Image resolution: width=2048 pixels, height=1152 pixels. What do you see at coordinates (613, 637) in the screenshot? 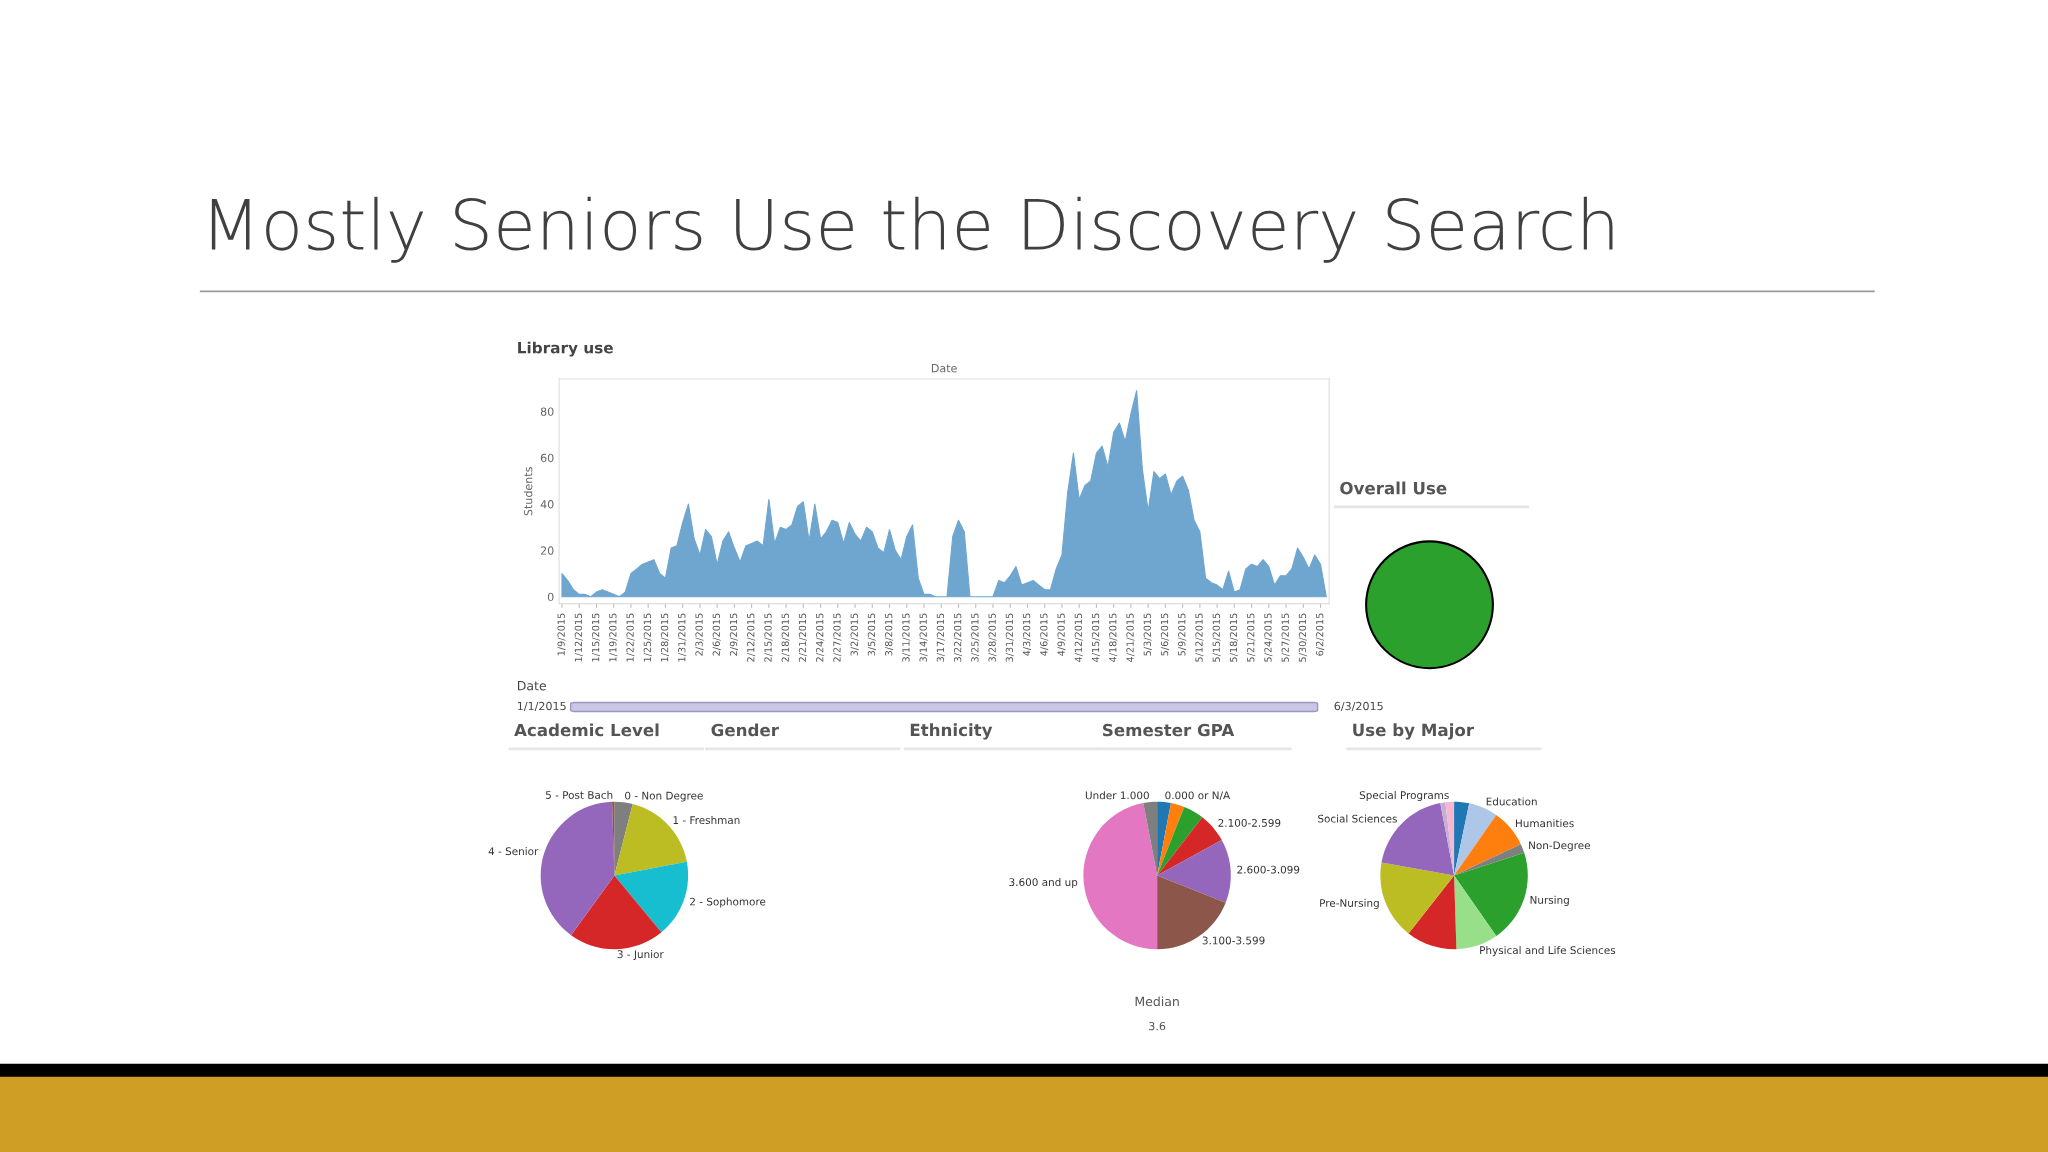
I see `x-tick-label: 1/19/2015` at bounding box center [613, 637].